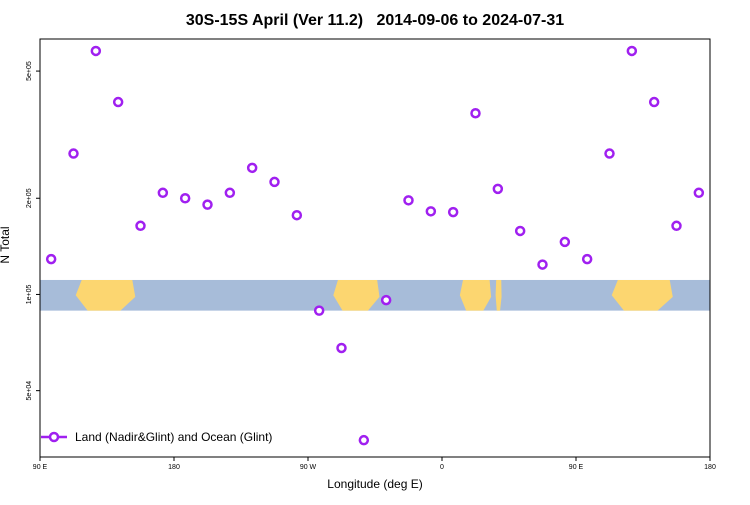 The image size is (750, 505). Describe the element at coordinates (29, 71) in the screenshot. I see `y-tick-label: 5e+05` at that location.